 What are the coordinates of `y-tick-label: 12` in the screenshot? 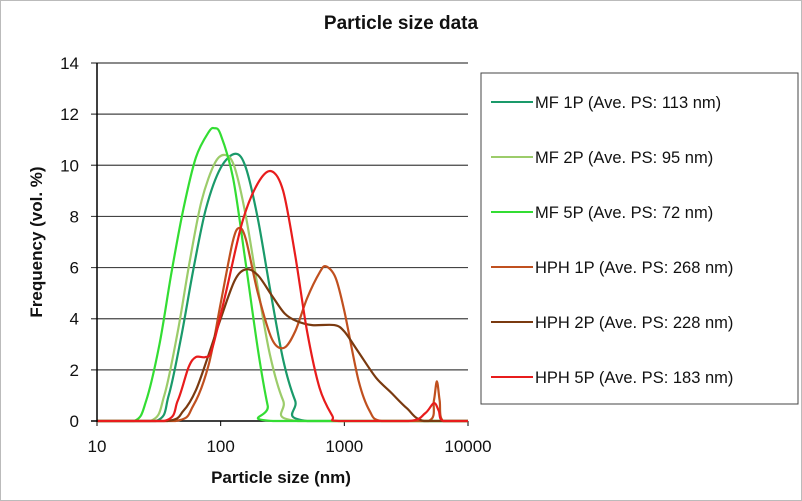 It's located at (69, 114).